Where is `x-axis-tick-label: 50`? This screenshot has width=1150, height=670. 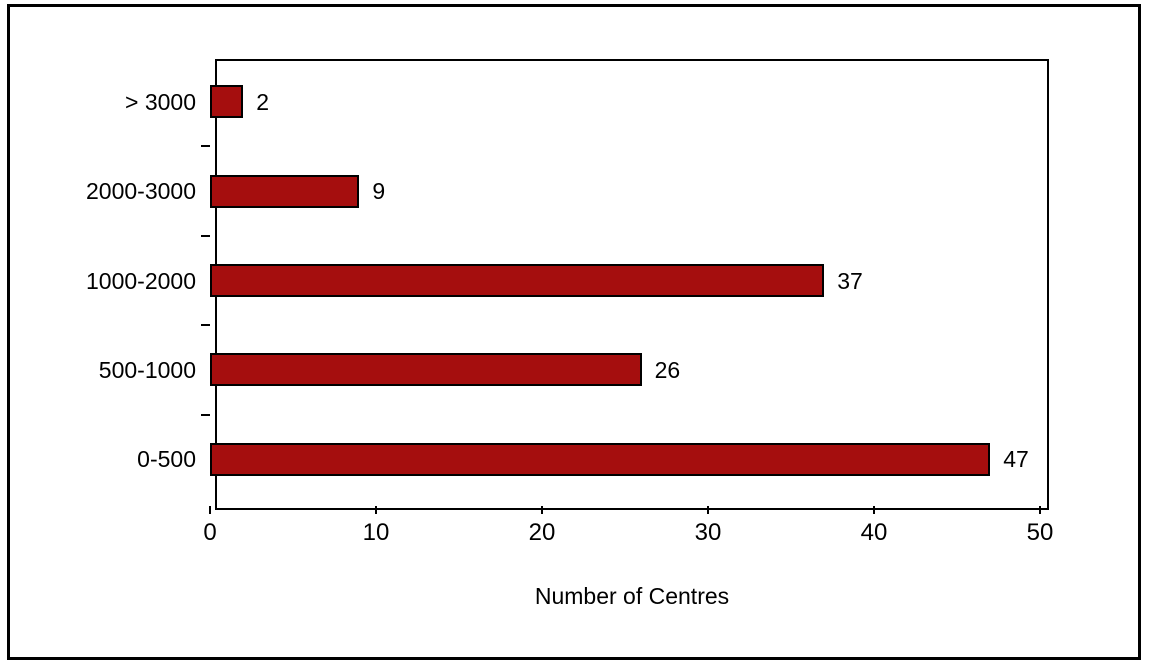
x-axis-tick-label: 50 is located at coordinates (1040, 532).